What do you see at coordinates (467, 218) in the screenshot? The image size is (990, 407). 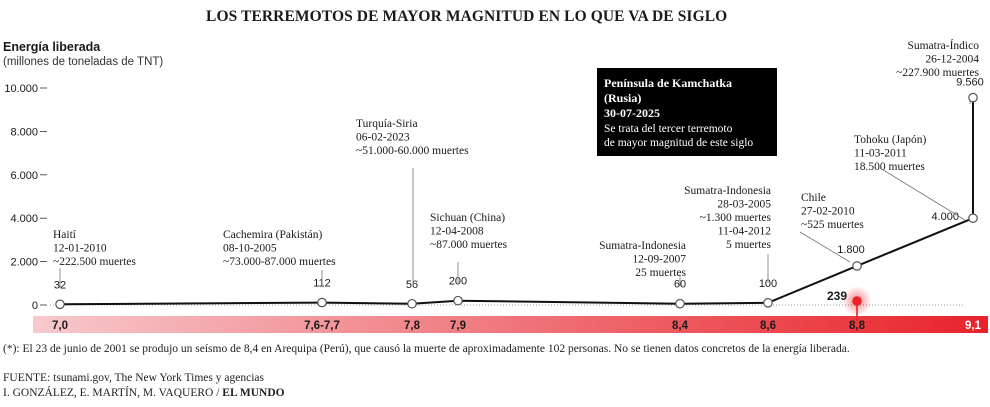 I see `point-annotation: Sichuan (China)` at bounding box center [467, 218].